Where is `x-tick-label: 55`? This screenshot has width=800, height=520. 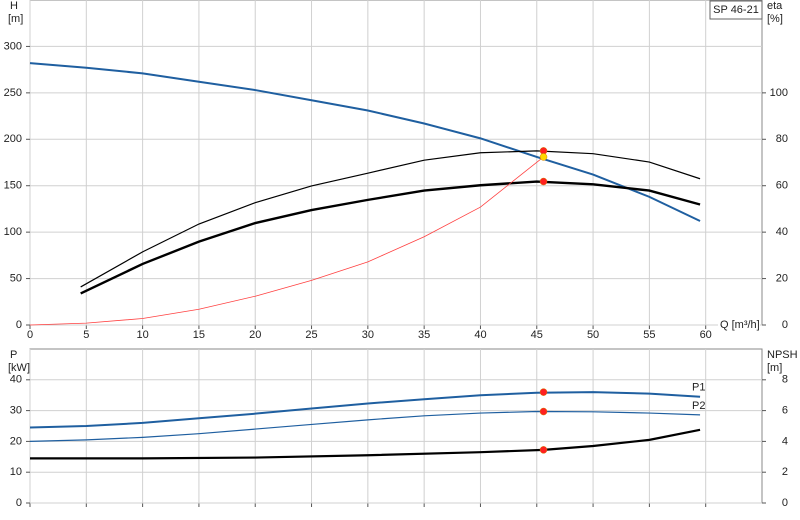 x-tick-label: 55 is located at coordinates (649, 335).